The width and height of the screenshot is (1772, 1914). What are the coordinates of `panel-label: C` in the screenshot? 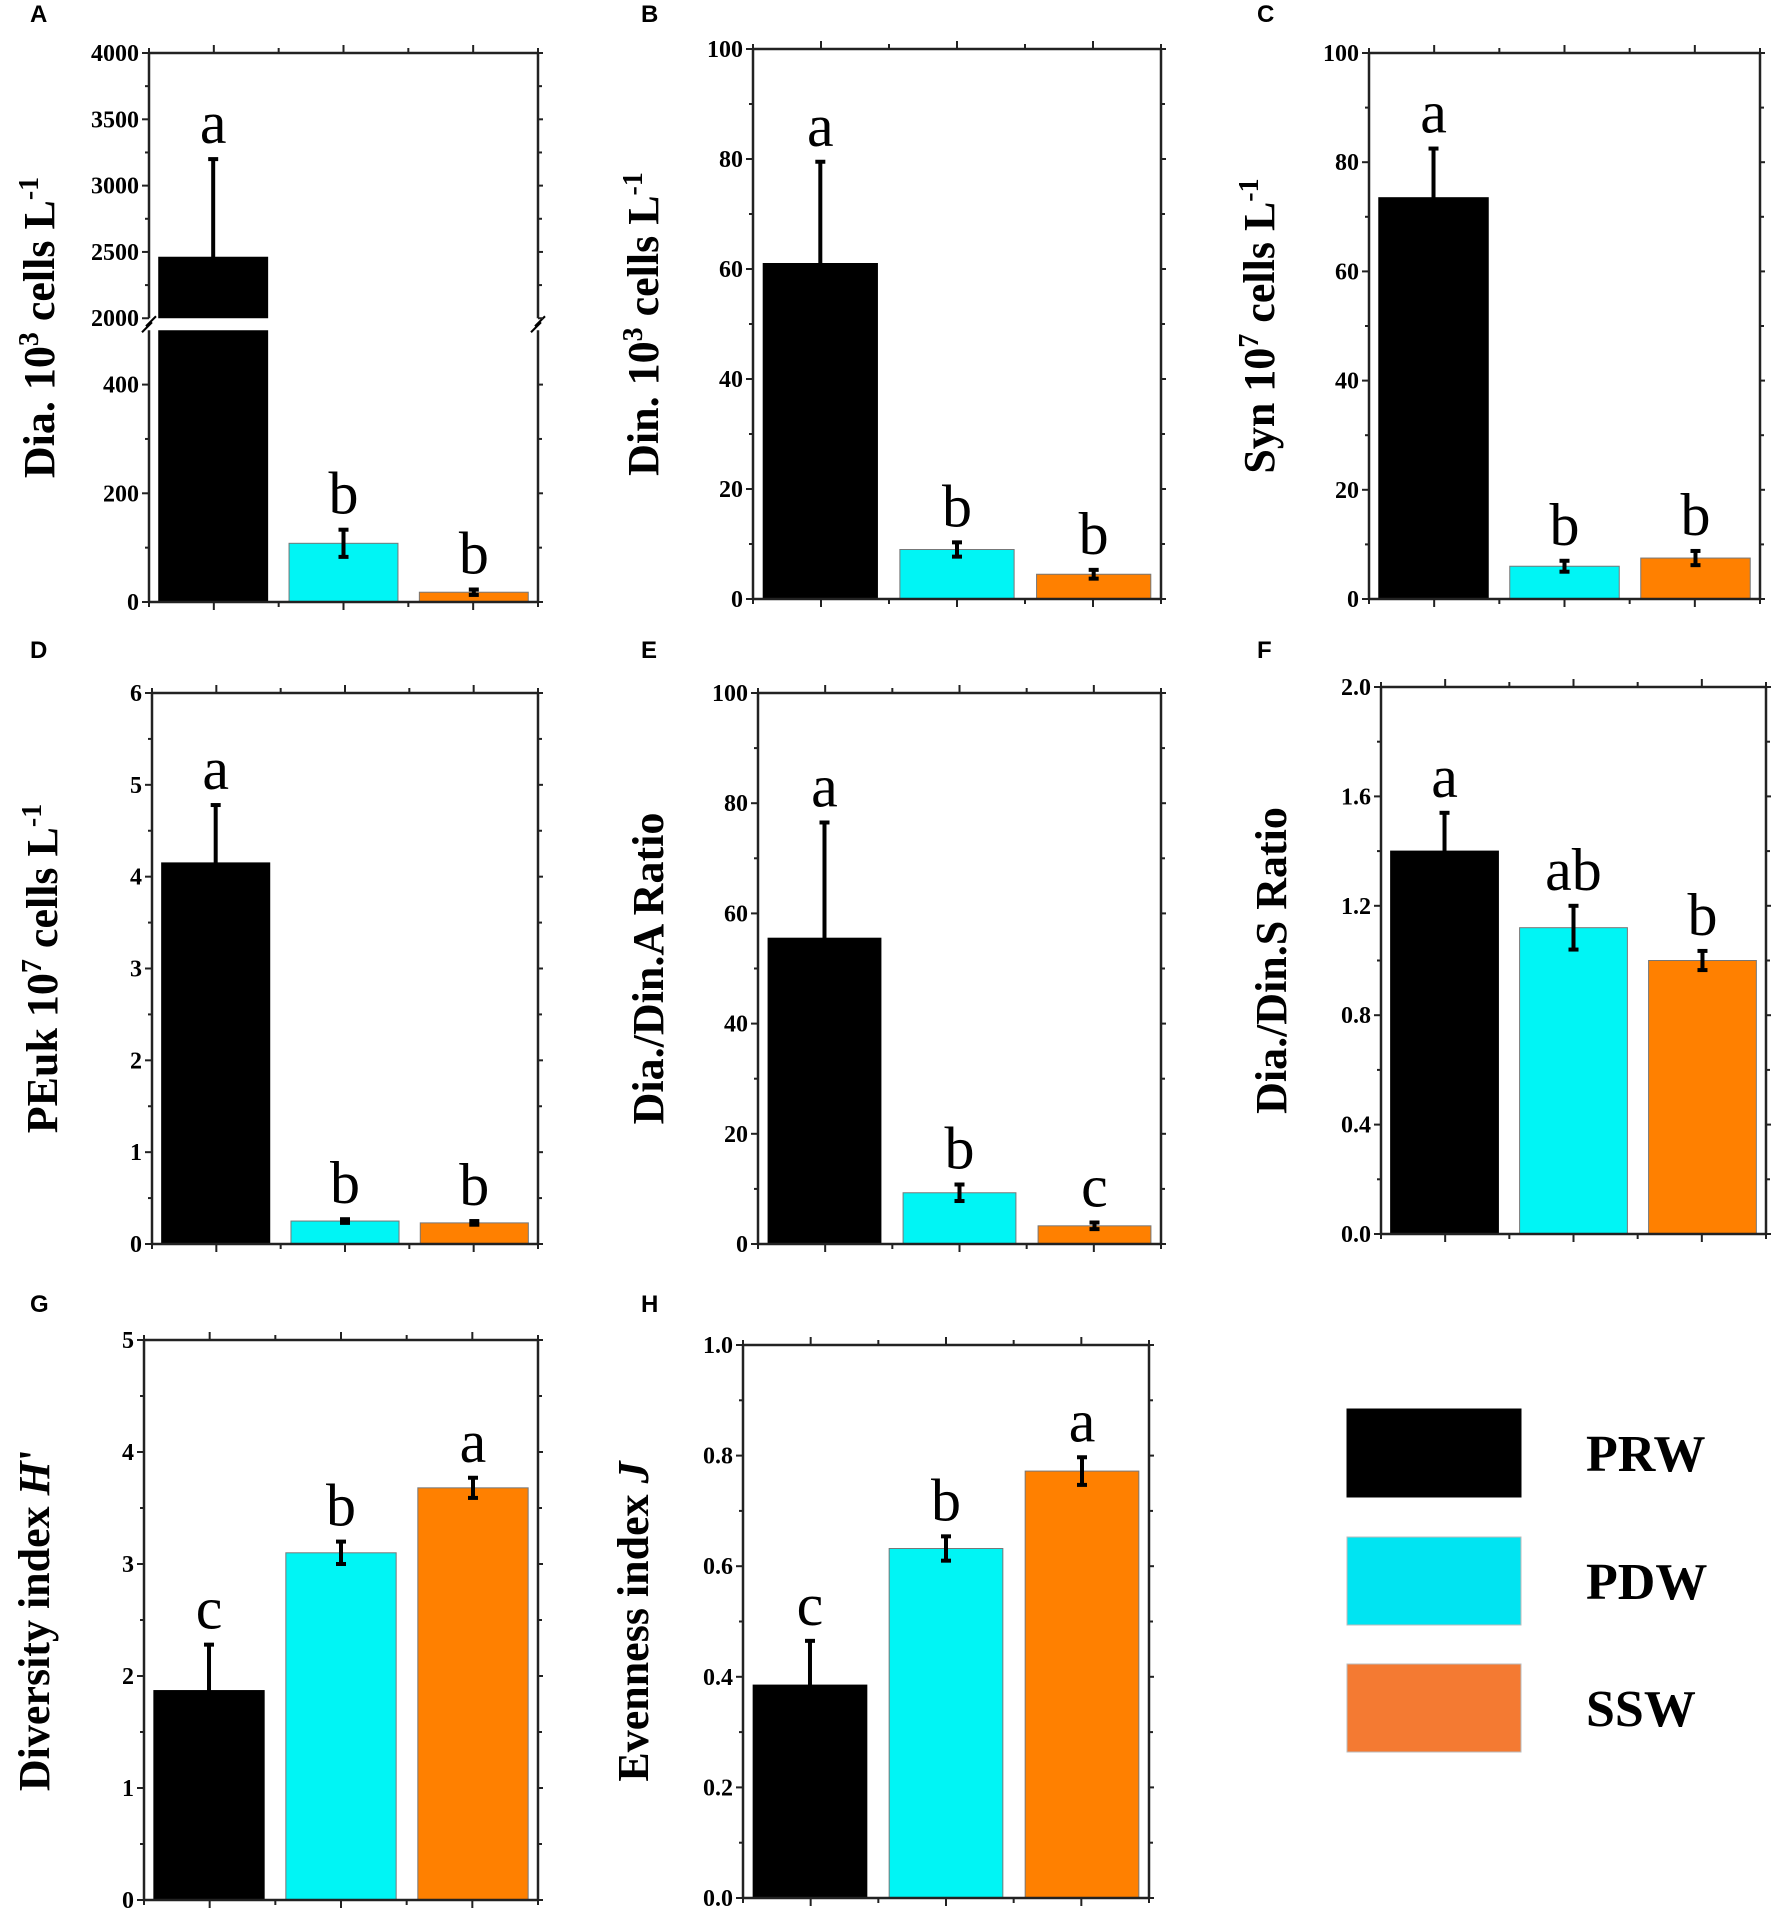 It's located at (1265, 14).